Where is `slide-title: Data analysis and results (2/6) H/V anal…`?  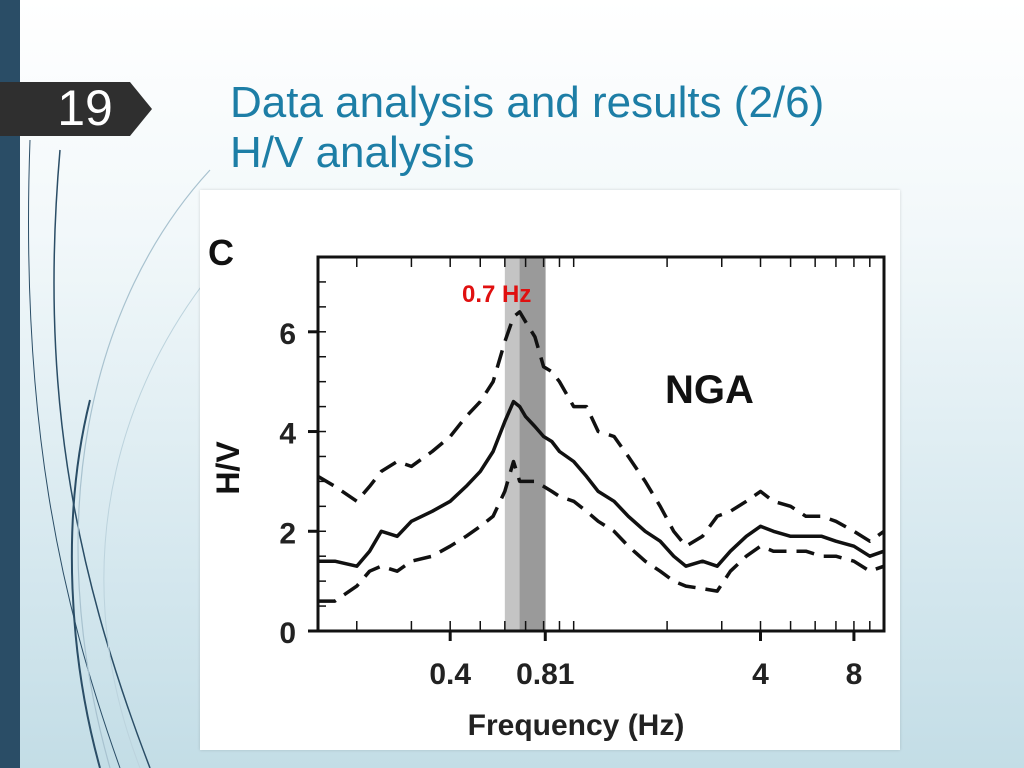
slide-title: Data analysis and results (2/6) H/V anal… is located at coordinates (620, 128).